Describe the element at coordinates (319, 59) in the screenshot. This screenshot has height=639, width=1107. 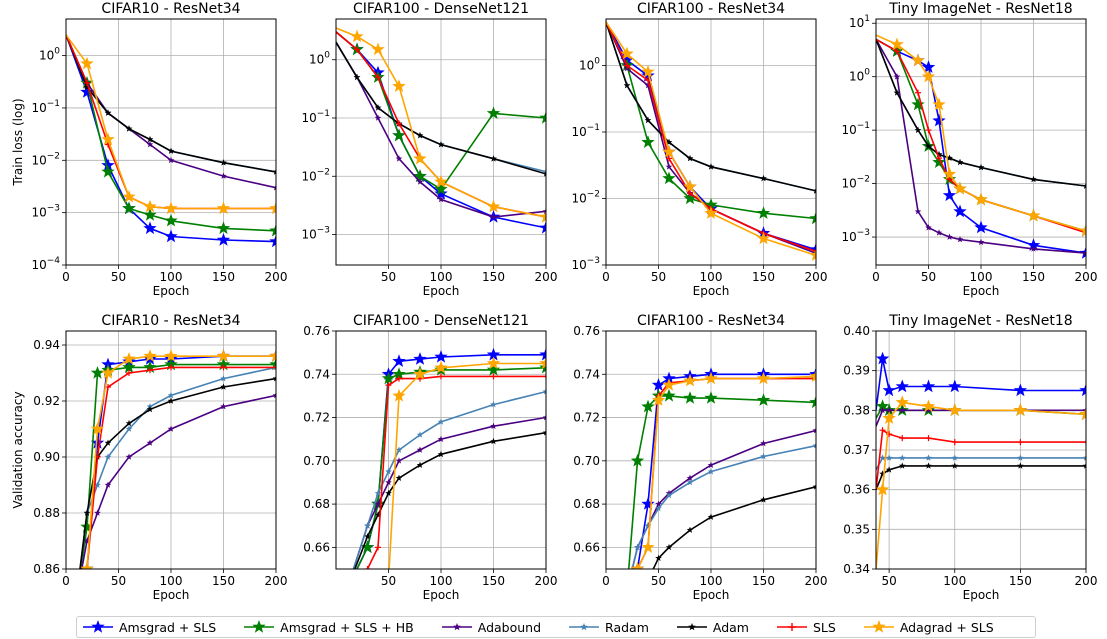
I see `y-tick-label: 100` at that location.